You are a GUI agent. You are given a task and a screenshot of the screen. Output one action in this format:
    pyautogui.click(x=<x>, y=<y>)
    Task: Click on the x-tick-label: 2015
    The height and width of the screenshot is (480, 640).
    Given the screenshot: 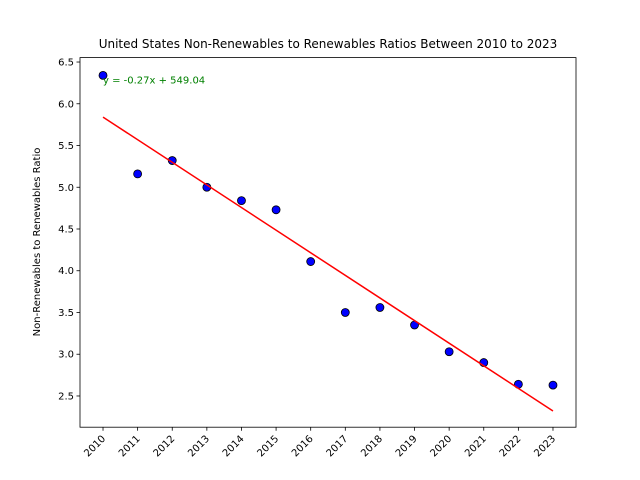 What is the action you would take?
    pyautogui.click(x=268, y=447)
    